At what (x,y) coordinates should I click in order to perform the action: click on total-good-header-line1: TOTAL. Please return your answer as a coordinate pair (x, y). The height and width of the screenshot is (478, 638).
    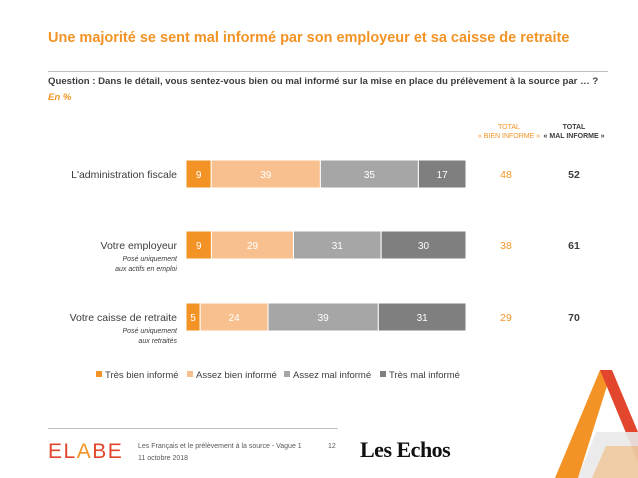
    Looking at the image, I should click on (509, 127).